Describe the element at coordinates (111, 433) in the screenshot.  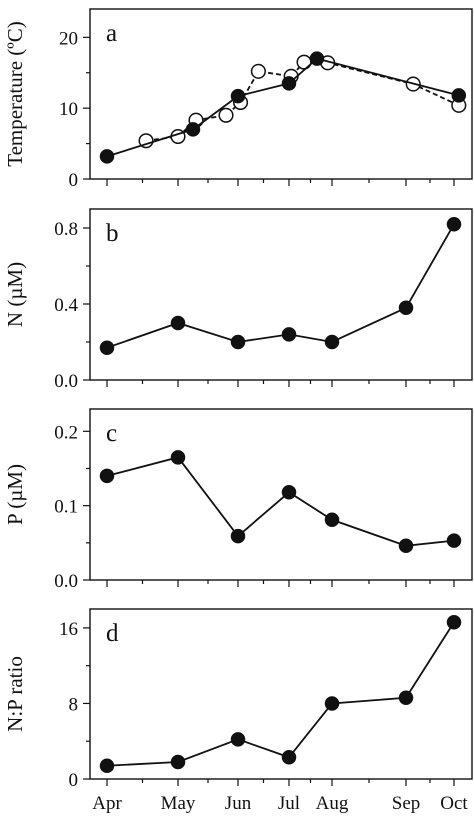
I see `panel-letter: c` at that location.